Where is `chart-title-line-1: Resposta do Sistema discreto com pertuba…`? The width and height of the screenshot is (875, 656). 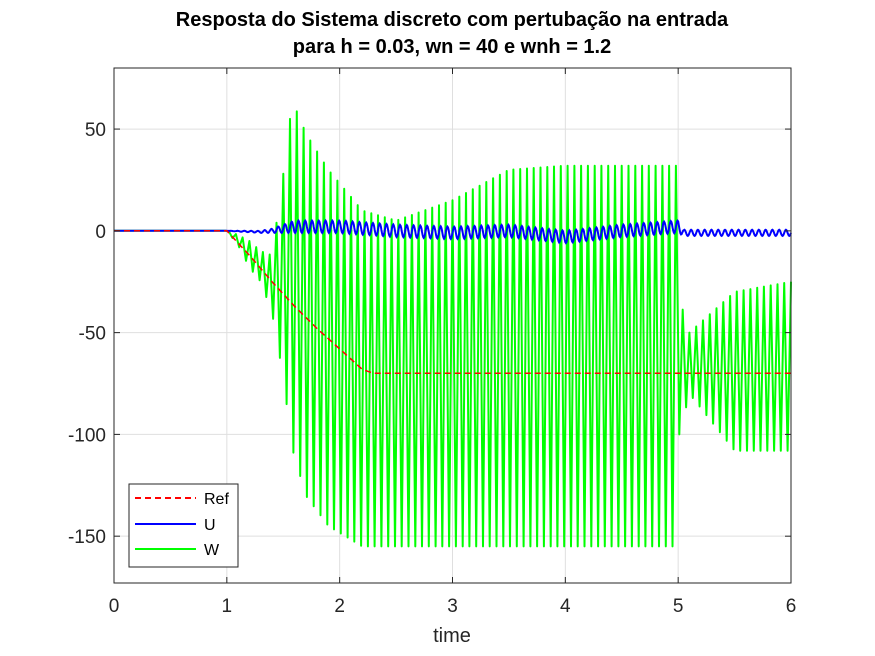 chart-title-line-1: Resposta do Sistema discreto com pertuba… is located at coordinates (452, 20).